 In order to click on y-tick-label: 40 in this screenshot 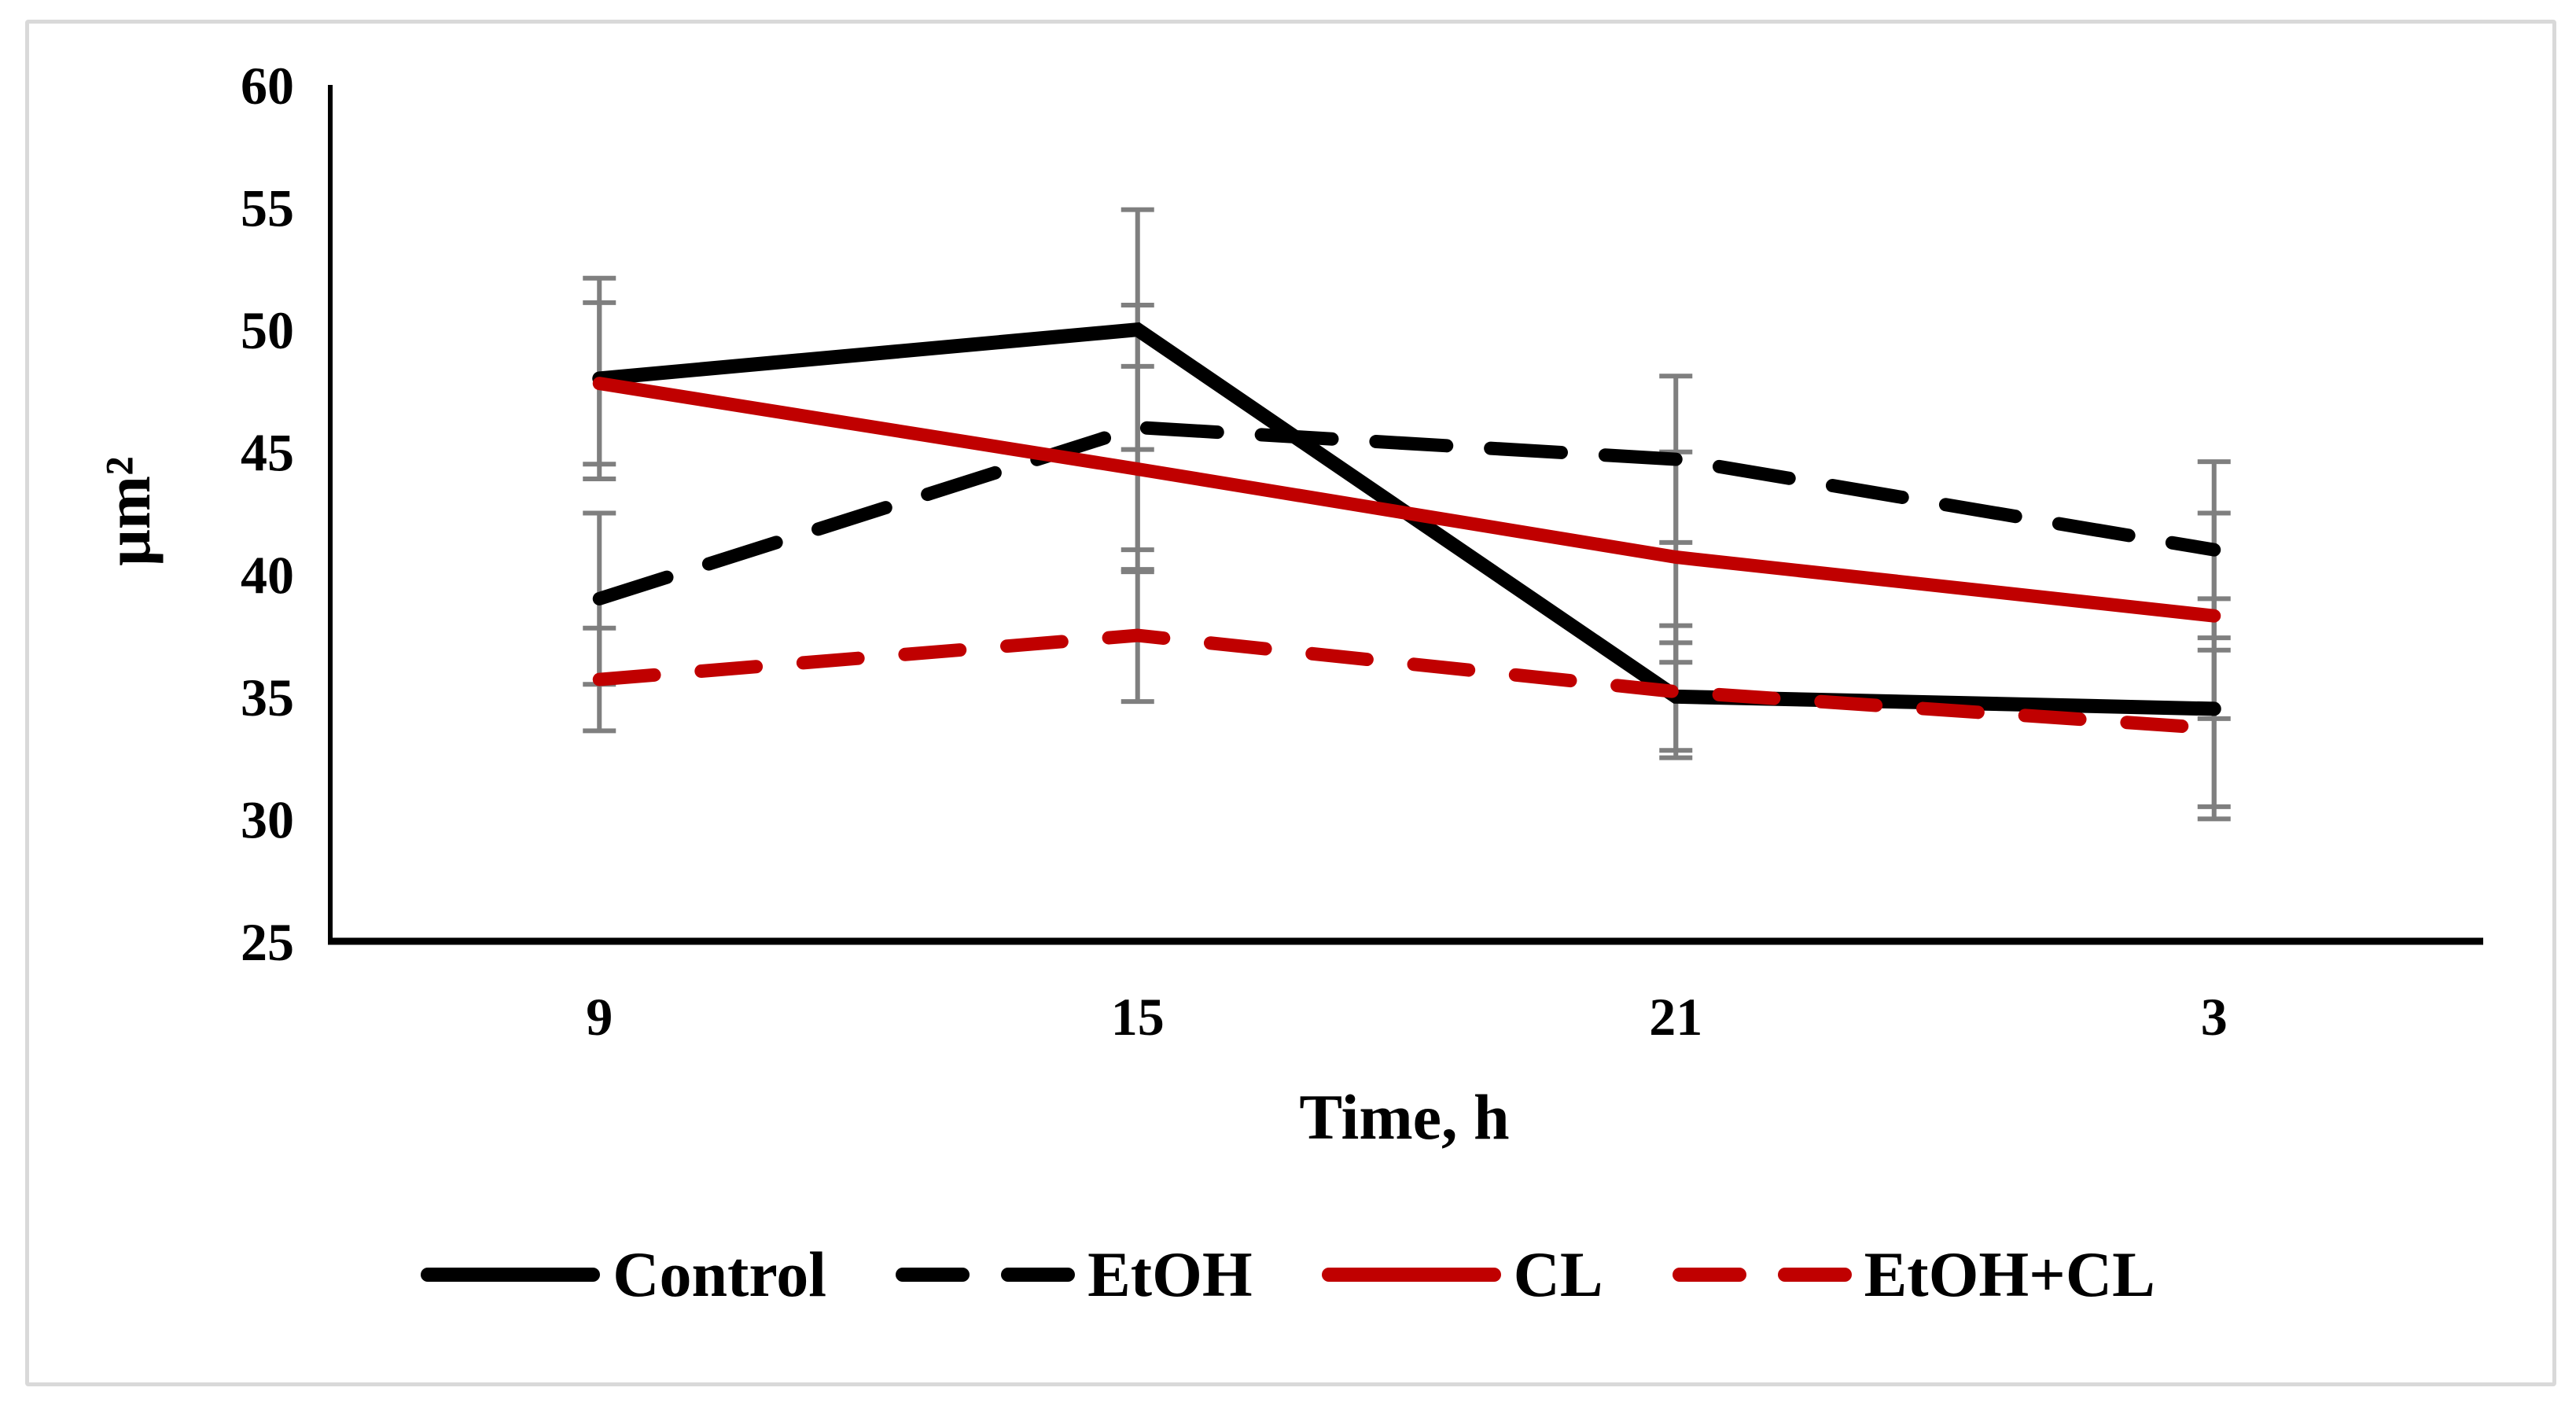, I will do `click(267, 575)`.